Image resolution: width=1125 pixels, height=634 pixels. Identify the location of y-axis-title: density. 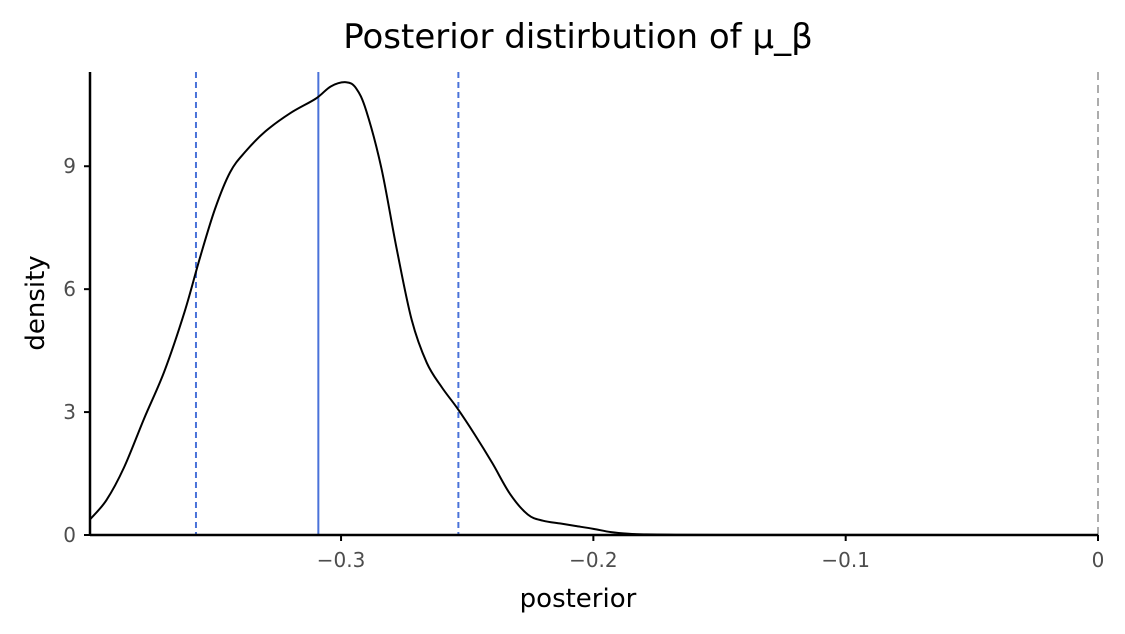
(36, 302).